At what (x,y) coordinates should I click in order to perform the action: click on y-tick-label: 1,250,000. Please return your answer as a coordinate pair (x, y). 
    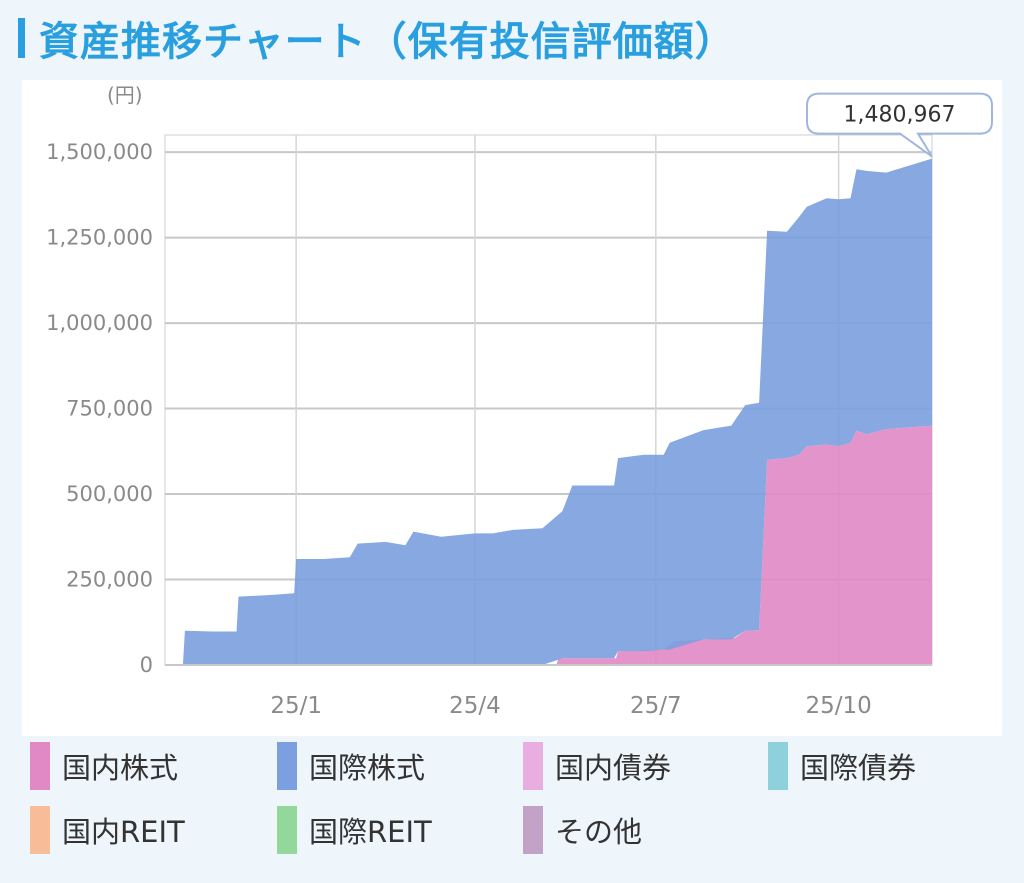
    Looking at the image, I should click on (99, 238).